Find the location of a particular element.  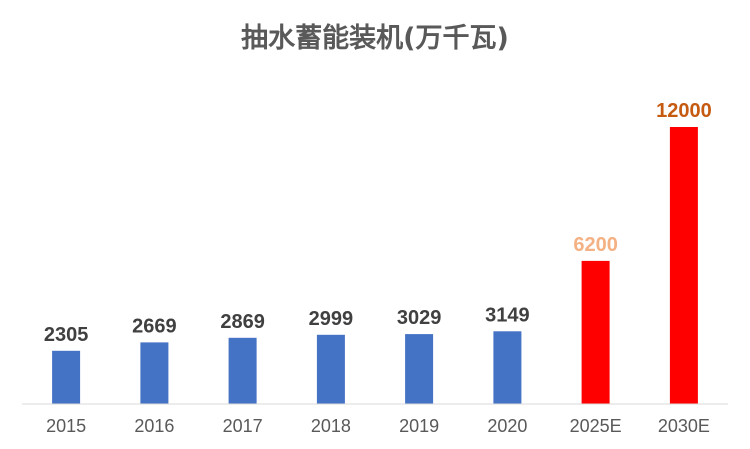

bar-2015 is located at coordinates (66, 377).